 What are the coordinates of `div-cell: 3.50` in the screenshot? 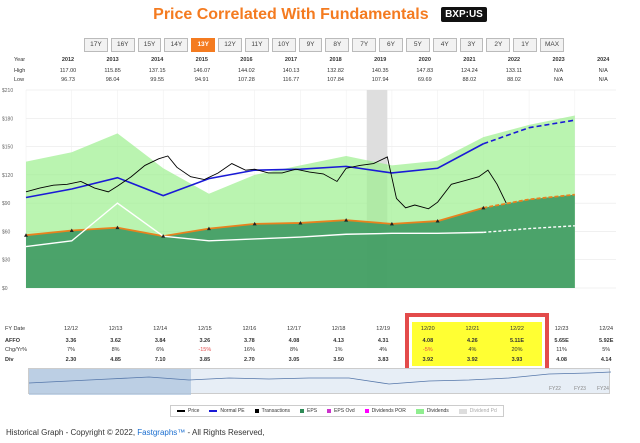 It's located at (338, 360).